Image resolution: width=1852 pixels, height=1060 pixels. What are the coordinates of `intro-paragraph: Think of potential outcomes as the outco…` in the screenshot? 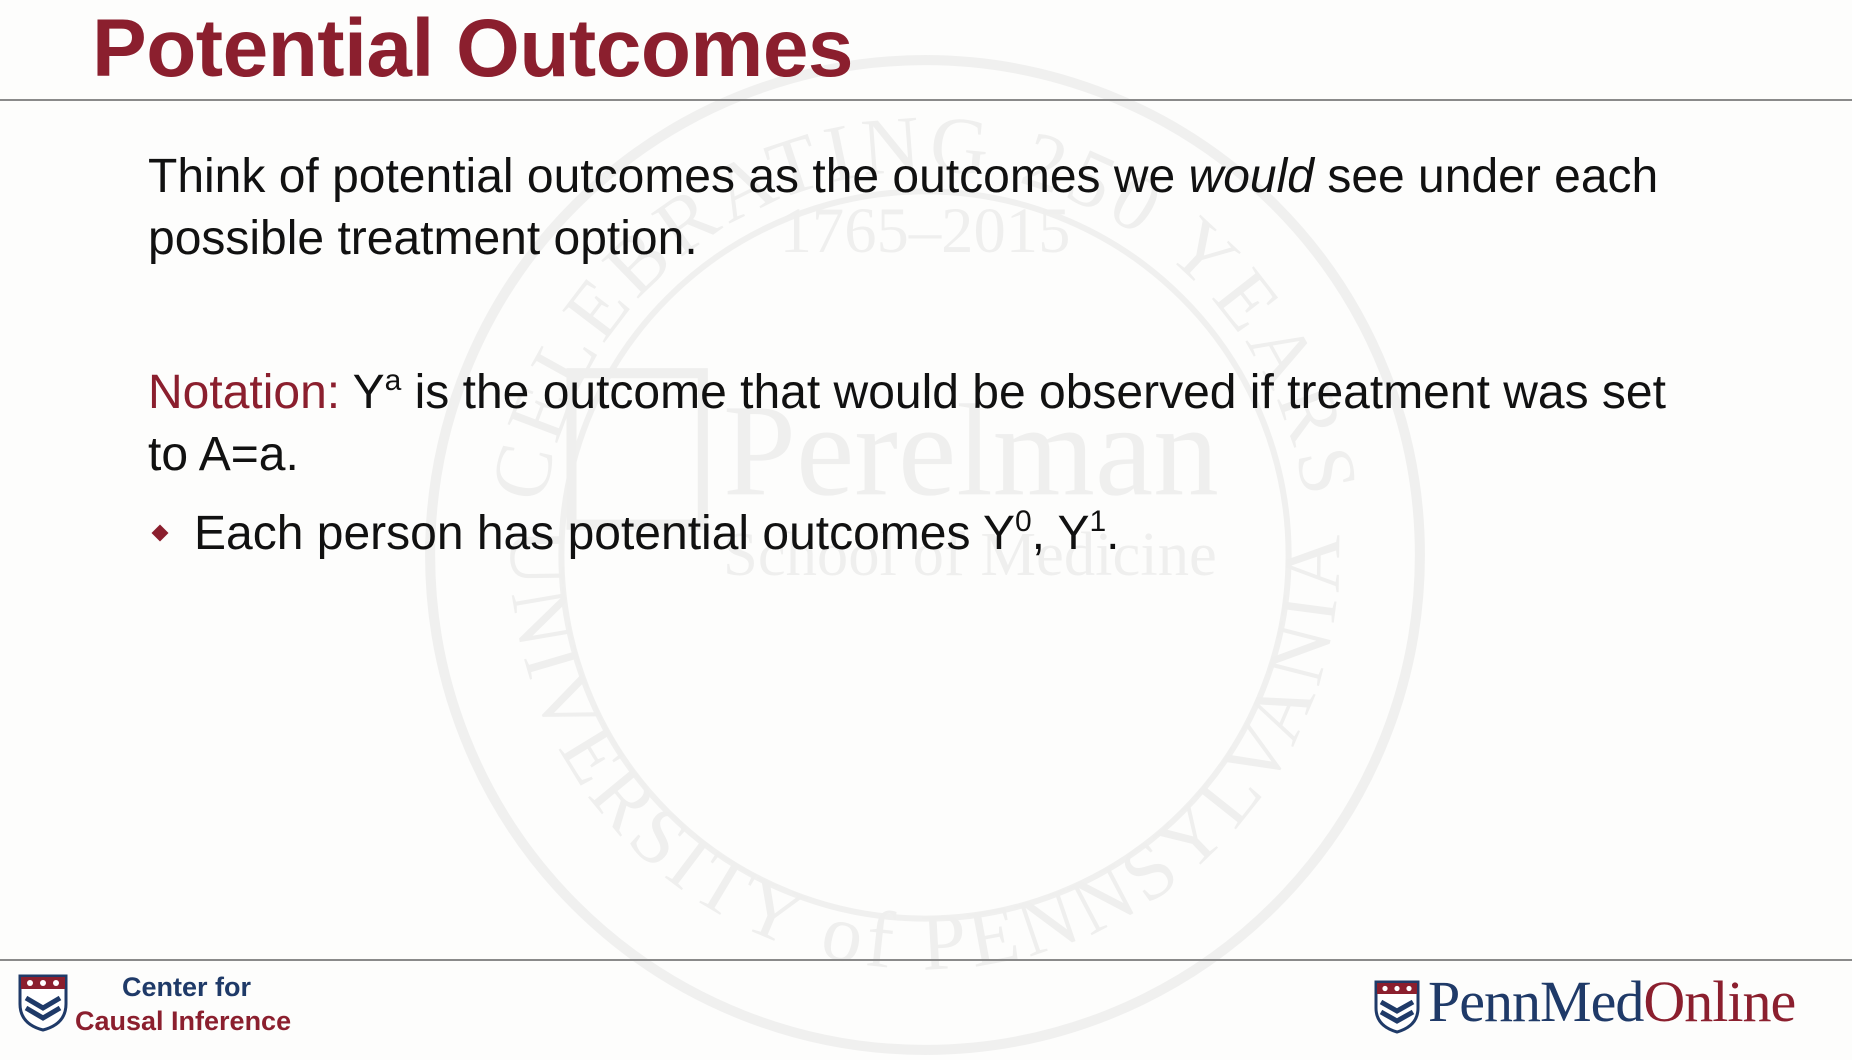 It's located at (928, 208).